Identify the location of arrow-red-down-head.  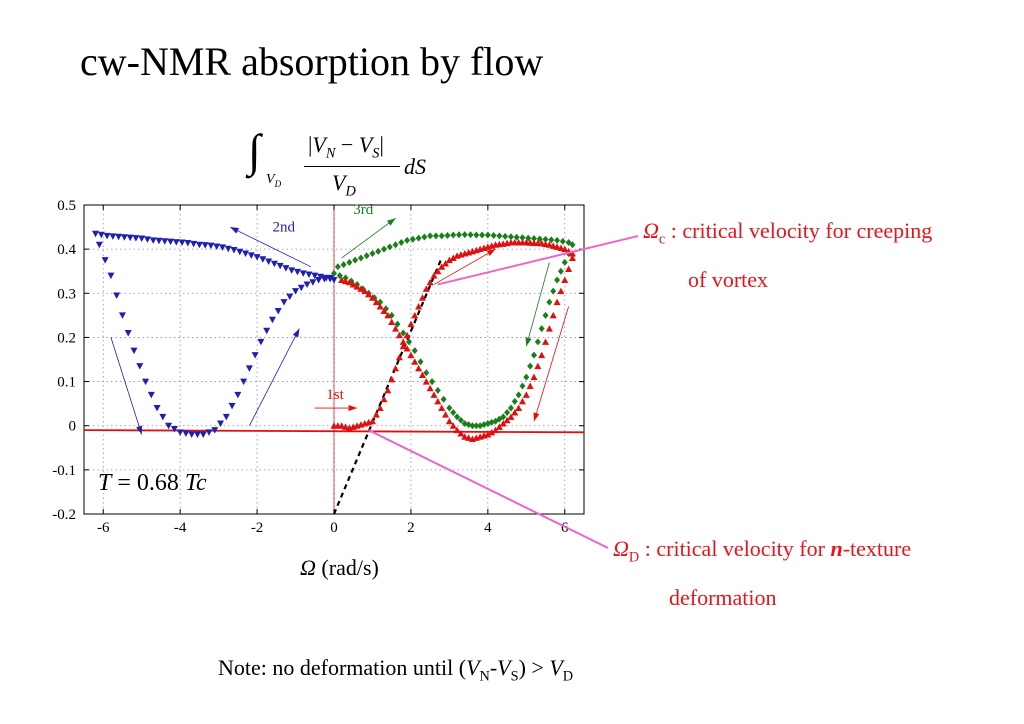
(536, 417).